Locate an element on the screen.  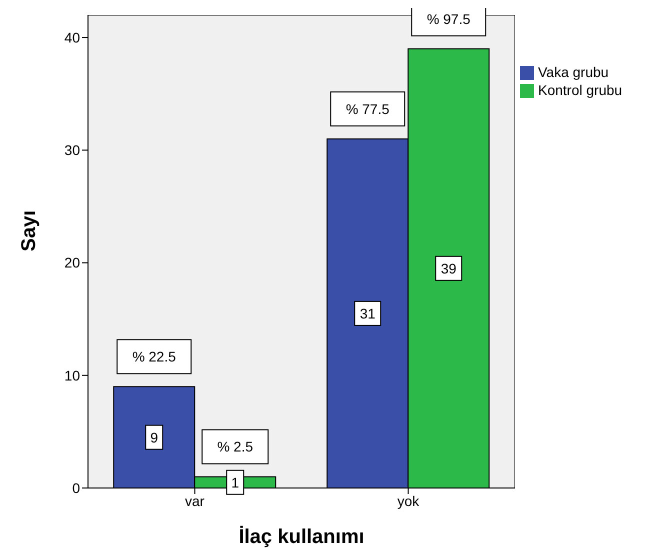
y-tick-label: 30 is located at coordinates (72, 150).